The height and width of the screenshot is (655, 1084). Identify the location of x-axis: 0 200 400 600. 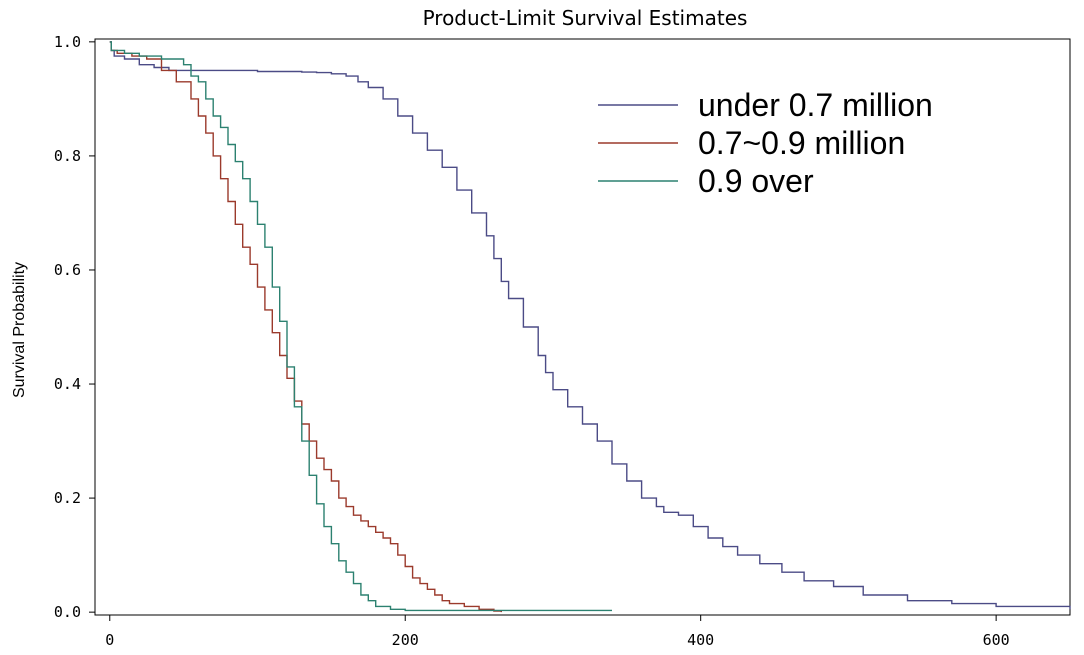
(557, 632).